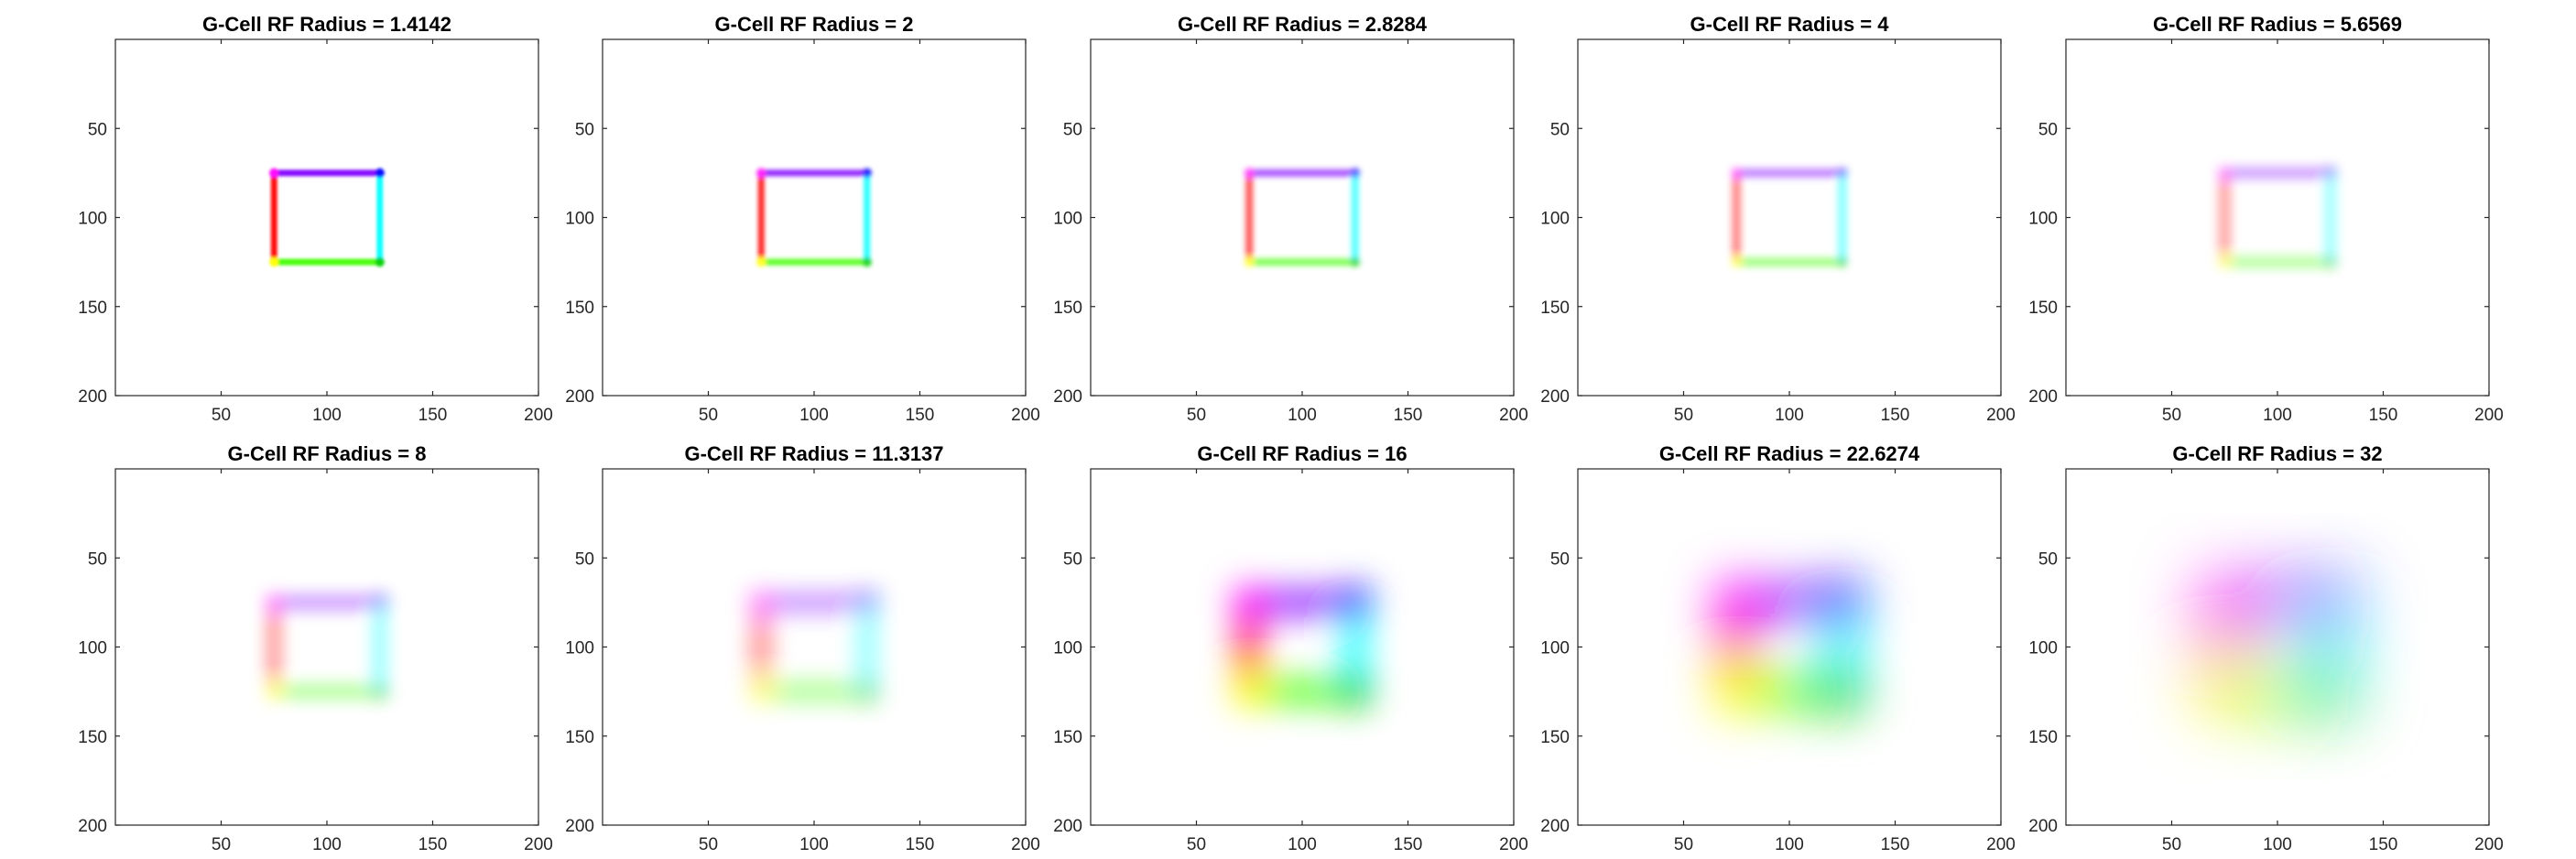 The height and width of the screenshot is (859, 2576). What do you see at coordinates (1789, 454) in the screenshot?
I see `subplot-title: G-Cell RF Radius = 22.6274` at bounding box center [1789, 454].